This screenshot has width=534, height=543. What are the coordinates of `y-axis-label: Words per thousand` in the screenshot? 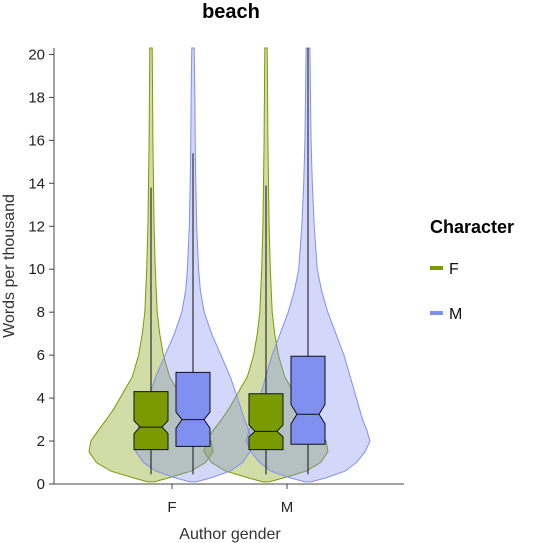 It's located at (9, 266).